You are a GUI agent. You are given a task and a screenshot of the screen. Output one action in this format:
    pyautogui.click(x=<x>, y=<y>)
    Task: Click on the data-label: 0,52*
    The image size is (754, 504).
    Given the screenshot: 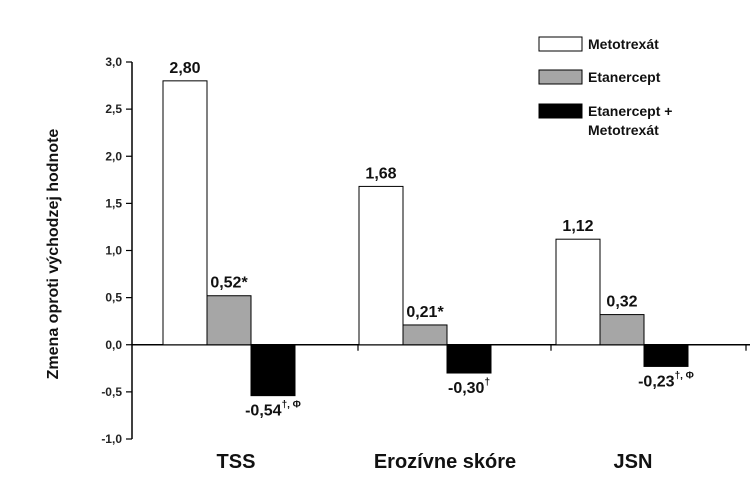 What is the action you would take?
    pyautogui.click(x=229, y=283)
    